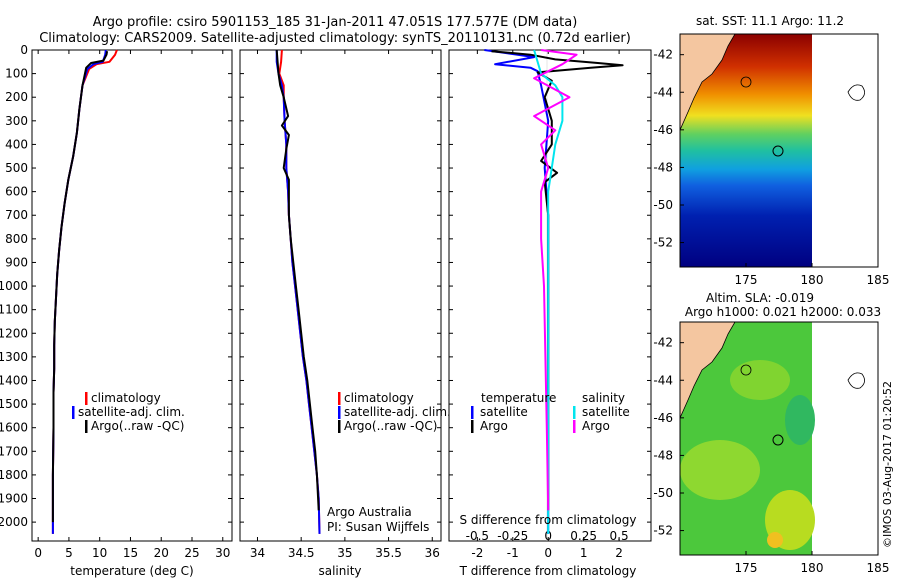 This screenshot has height=584, width=900. What do you see at coordinates (257, 553) in the screenshot?
I see `x-tick-label: 34` at bounding box center [257, 553].